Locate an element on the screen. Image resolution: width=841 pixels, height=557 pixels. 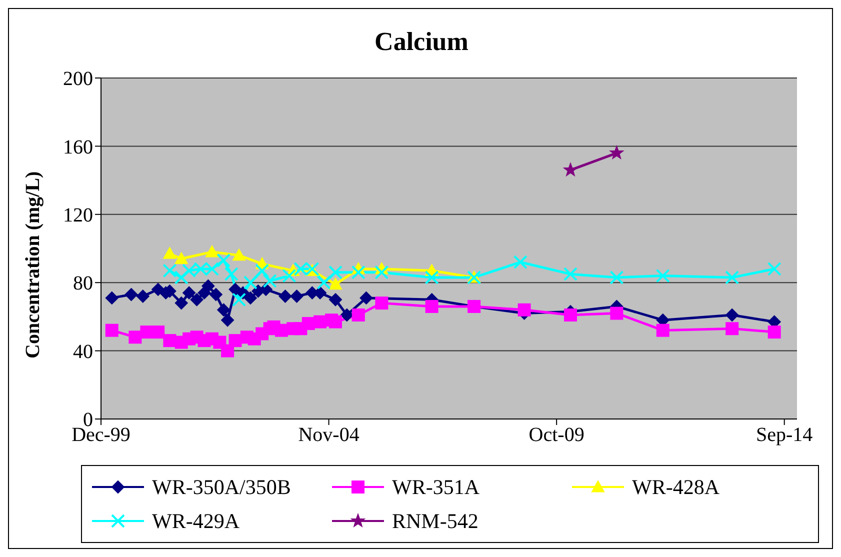
y-axis-title: Concentration (mg/L) is located at coordinates (33, 264).